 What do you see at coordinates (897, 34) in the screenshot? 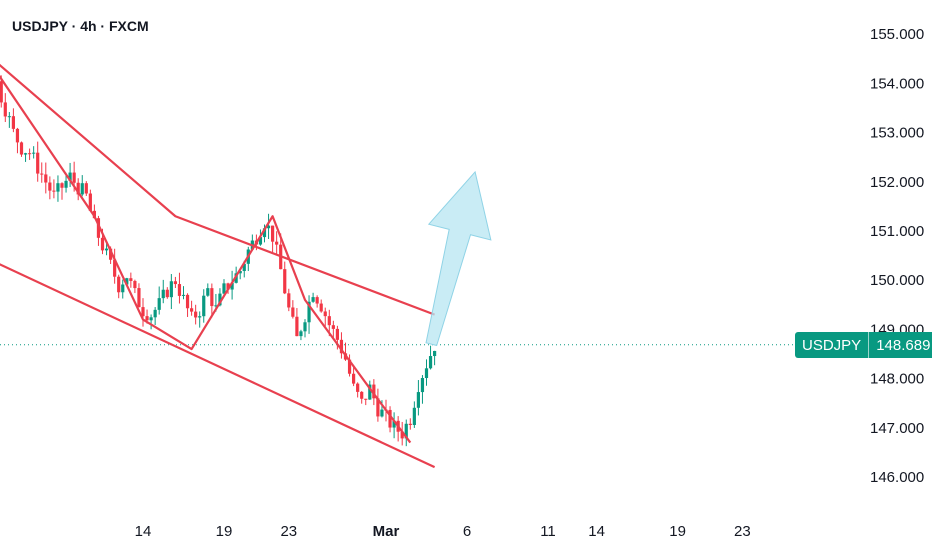
I see `y-tick-label: 155.000` at bounding box center [897, 34].